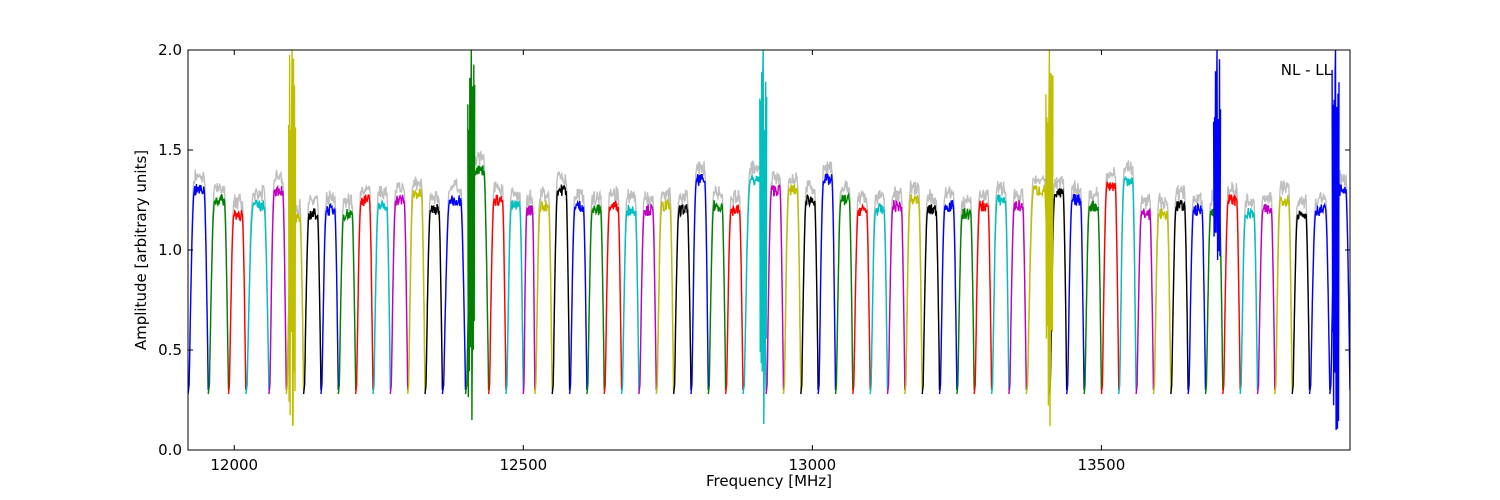 This screenshot has width=1500, height=500. I want to click on y-axis-label: Amplitude [arbitrary units], so click(141, 250).